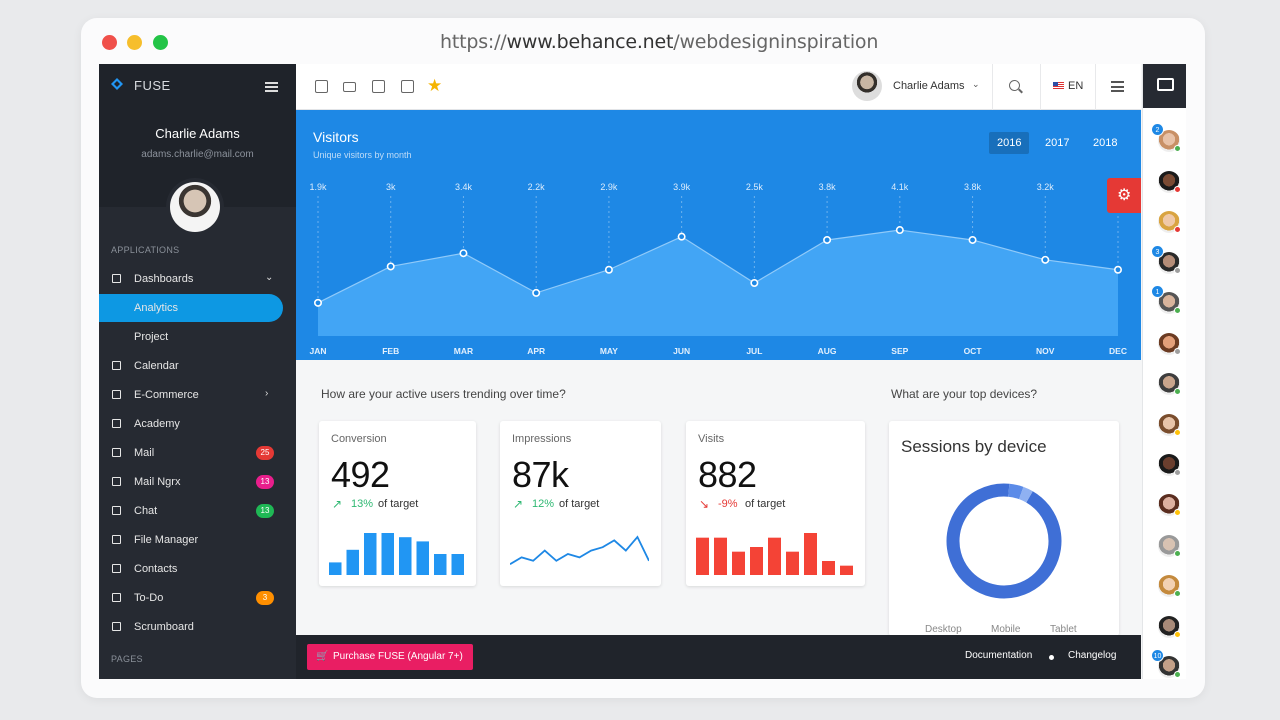  Describe the element at coordinates (608, 269) in the screenshot. I see `data-point-may` at that location.